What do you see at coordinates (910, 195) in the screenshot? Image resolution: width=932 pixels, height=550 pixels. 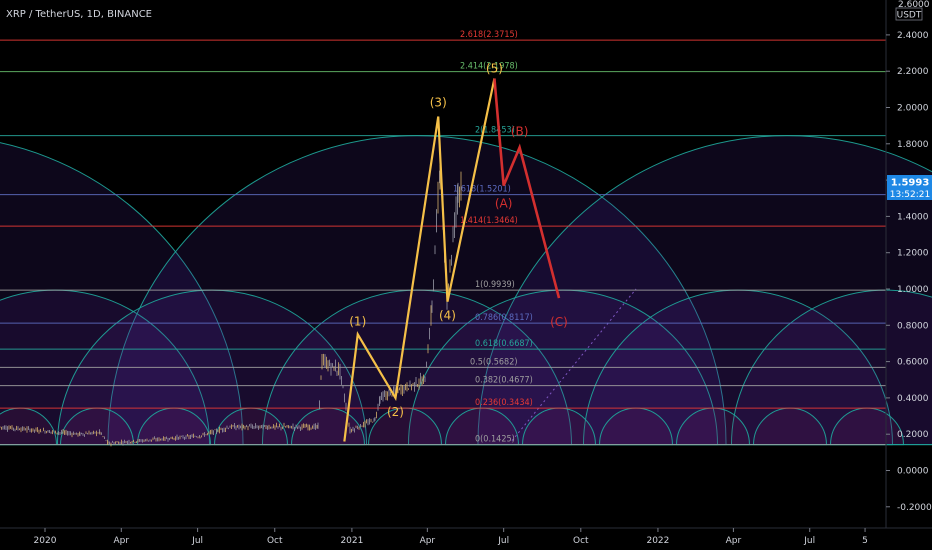 I see `bar-countdown: 13:52:21` at bounding box center [910, 195].